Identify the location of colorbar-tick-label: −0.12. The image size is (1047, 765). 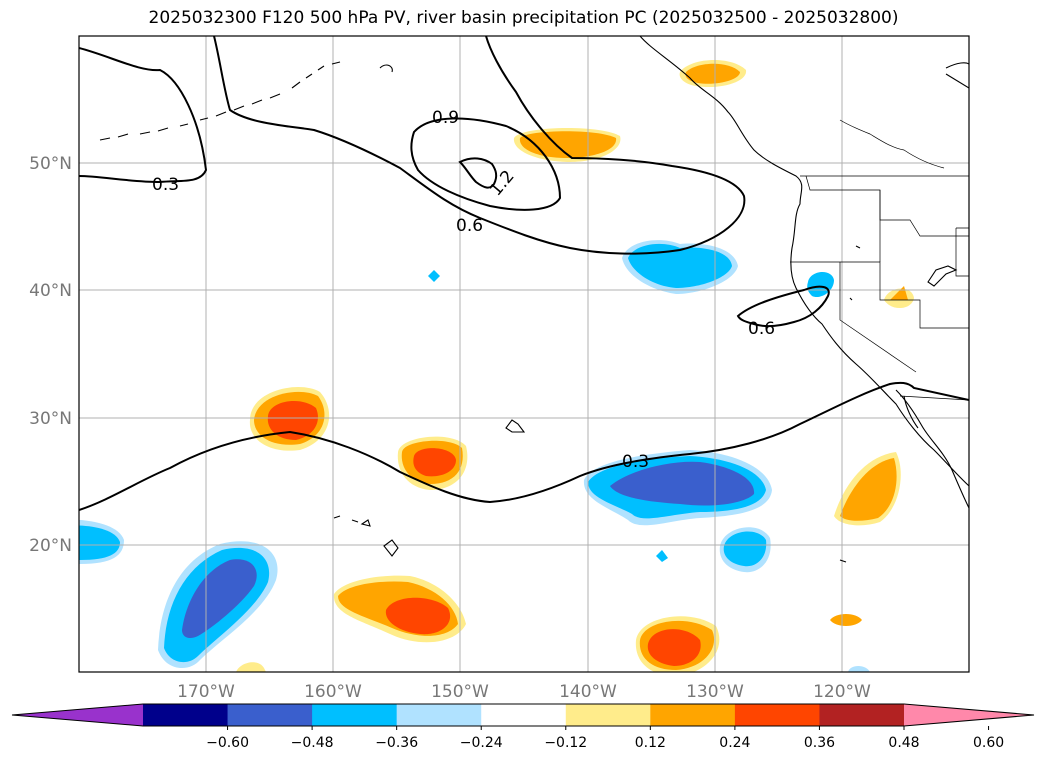
(565, 743).